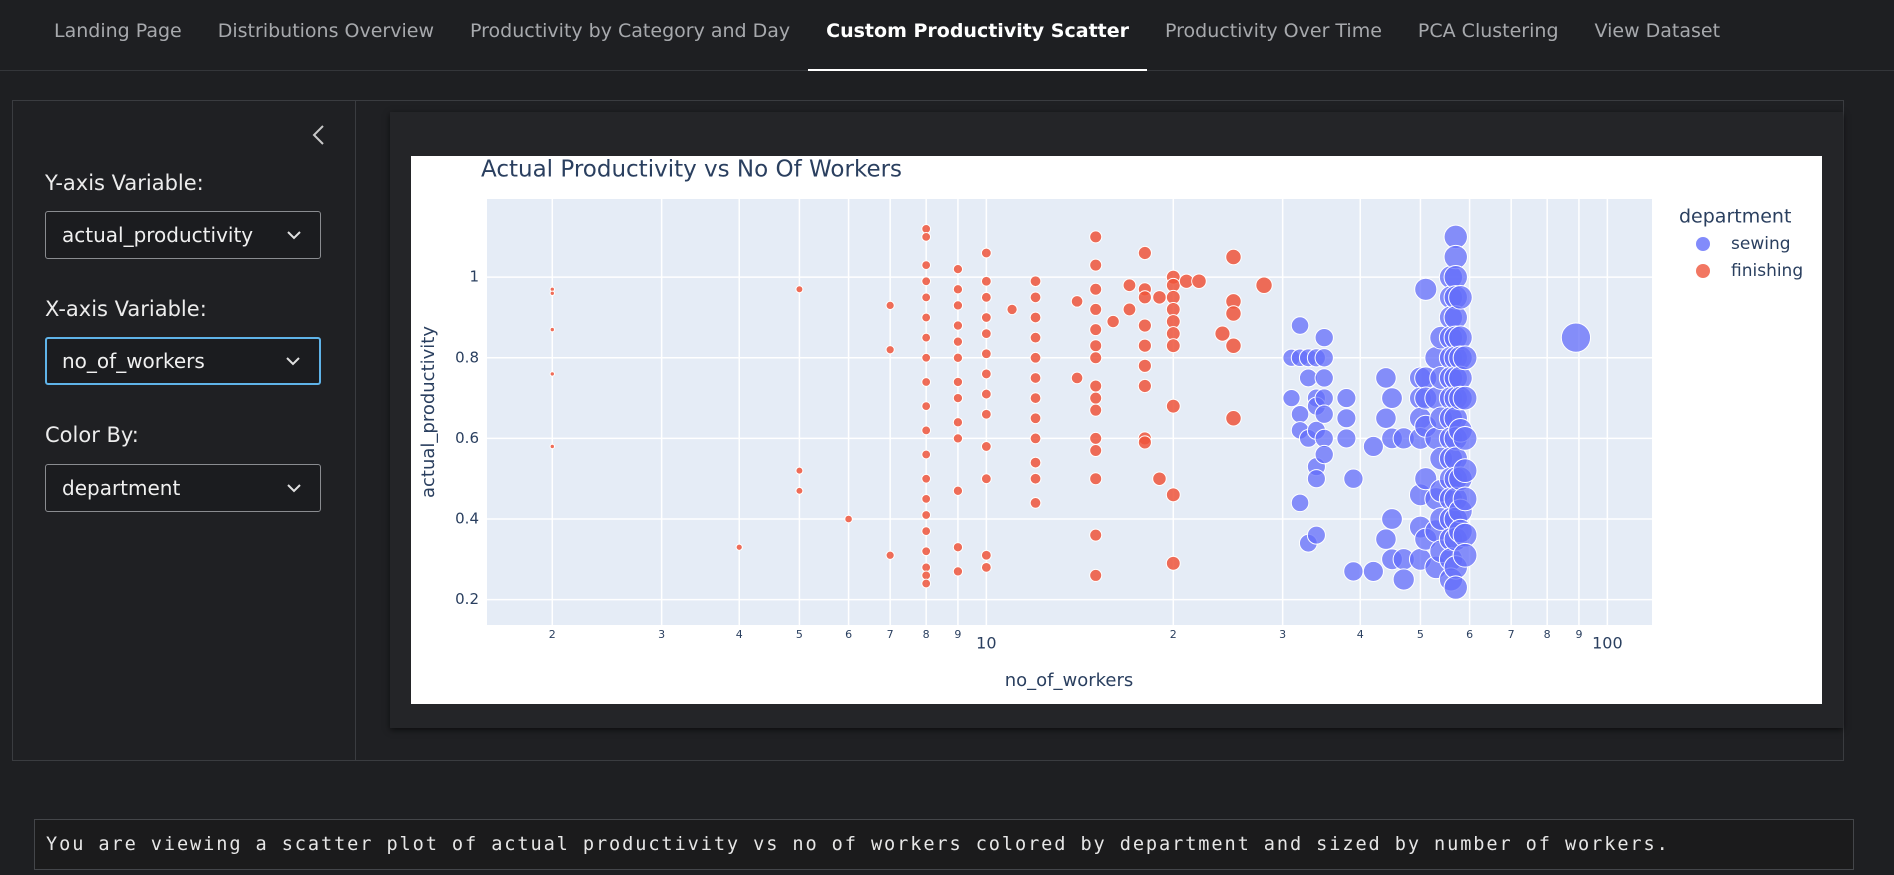 This screenshot has width=1894, height=875. Describe the element at coordinates (890, 634) in the screenshot. I see `x-tick-label: 7` at that location.